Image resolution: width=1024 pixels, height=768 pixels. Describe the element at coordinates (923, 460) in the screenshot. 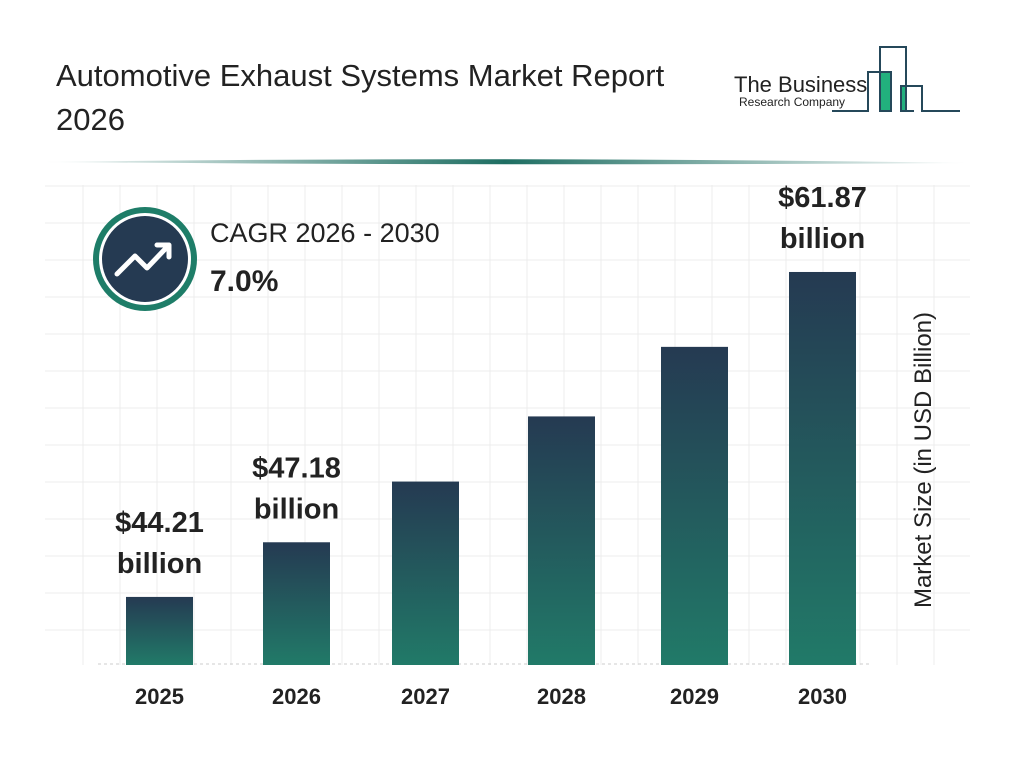

I see `y-axis-label: Market Size (in USD Billion)` at that location.